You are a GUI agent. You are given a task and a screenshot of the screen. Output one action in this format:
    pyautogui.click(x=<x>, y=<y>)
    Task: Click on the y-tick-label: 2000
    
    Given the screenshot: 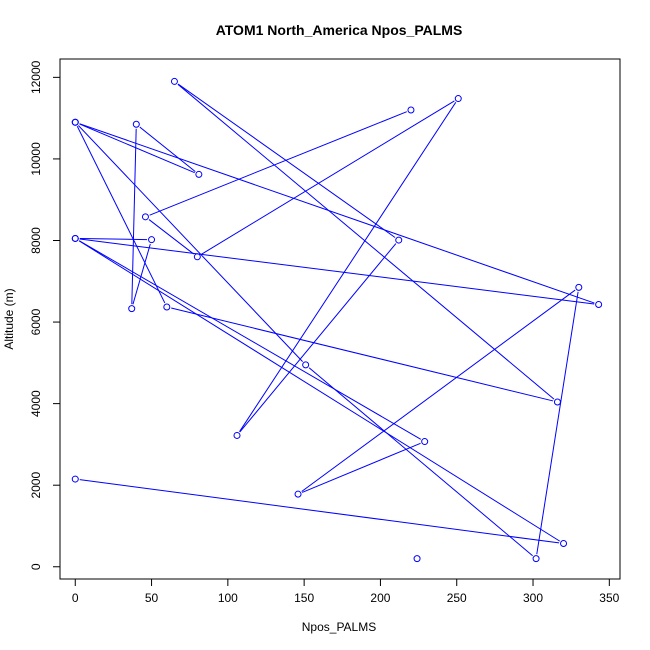 What is the action you would take?
    pyautogui.click(x=36, y=485)
    